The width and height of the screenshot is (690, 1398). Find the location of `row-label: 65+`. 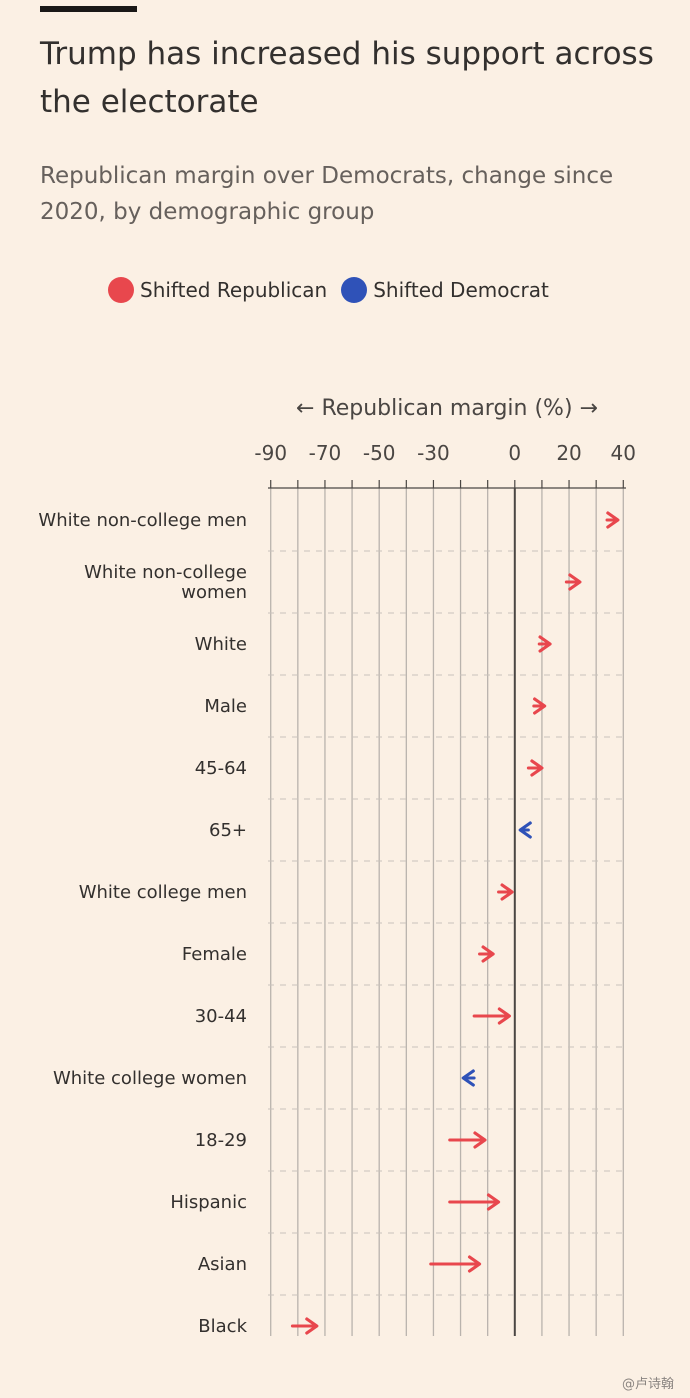

row-label: 65+ is located at coordinates (228, 830).